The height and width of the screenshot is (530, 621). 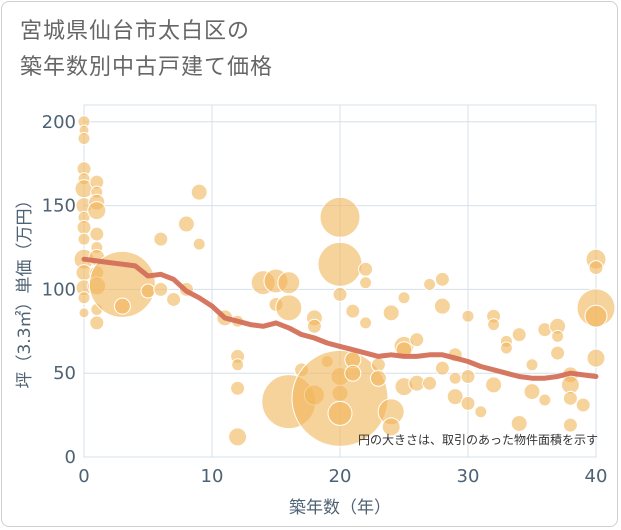 I want to click on x-axis-label: 築年数（年）, so click(x=340, y=508).